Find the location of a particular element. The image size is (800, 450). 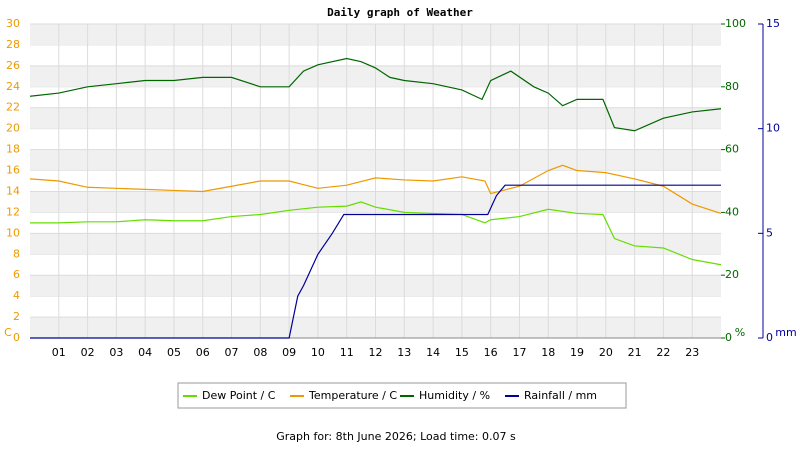

x-tick-label: 06 is located at coordinates (203, 352).